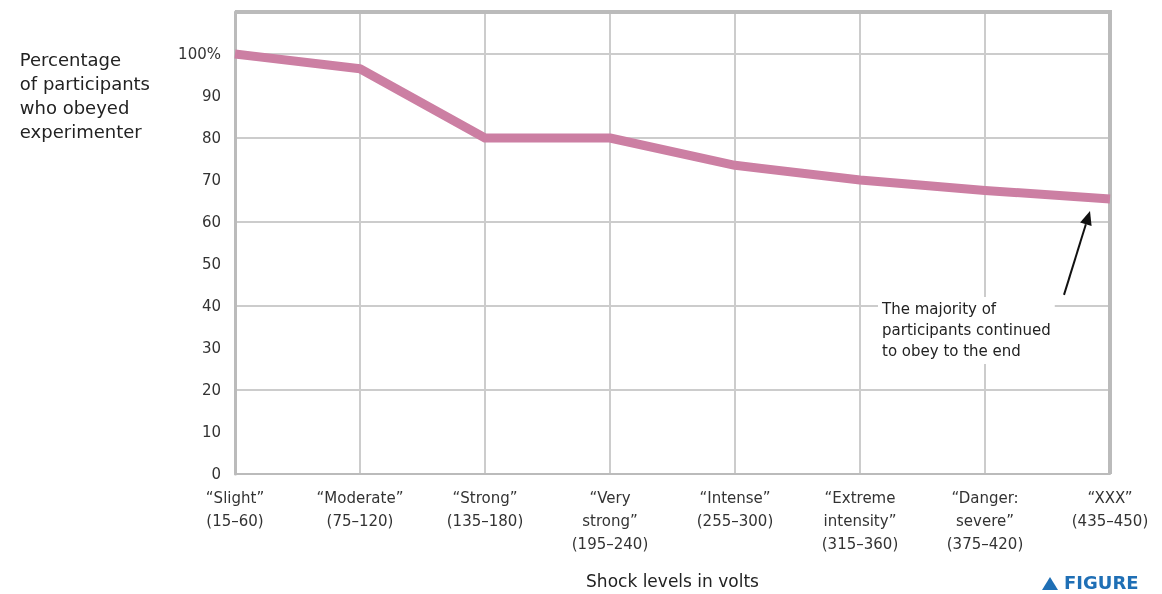  What do you see at coordinates (966, 330) in the screenshot?
I see `annotation: The majority of participants continued to obey to the end` at bounding box center [966, 330].